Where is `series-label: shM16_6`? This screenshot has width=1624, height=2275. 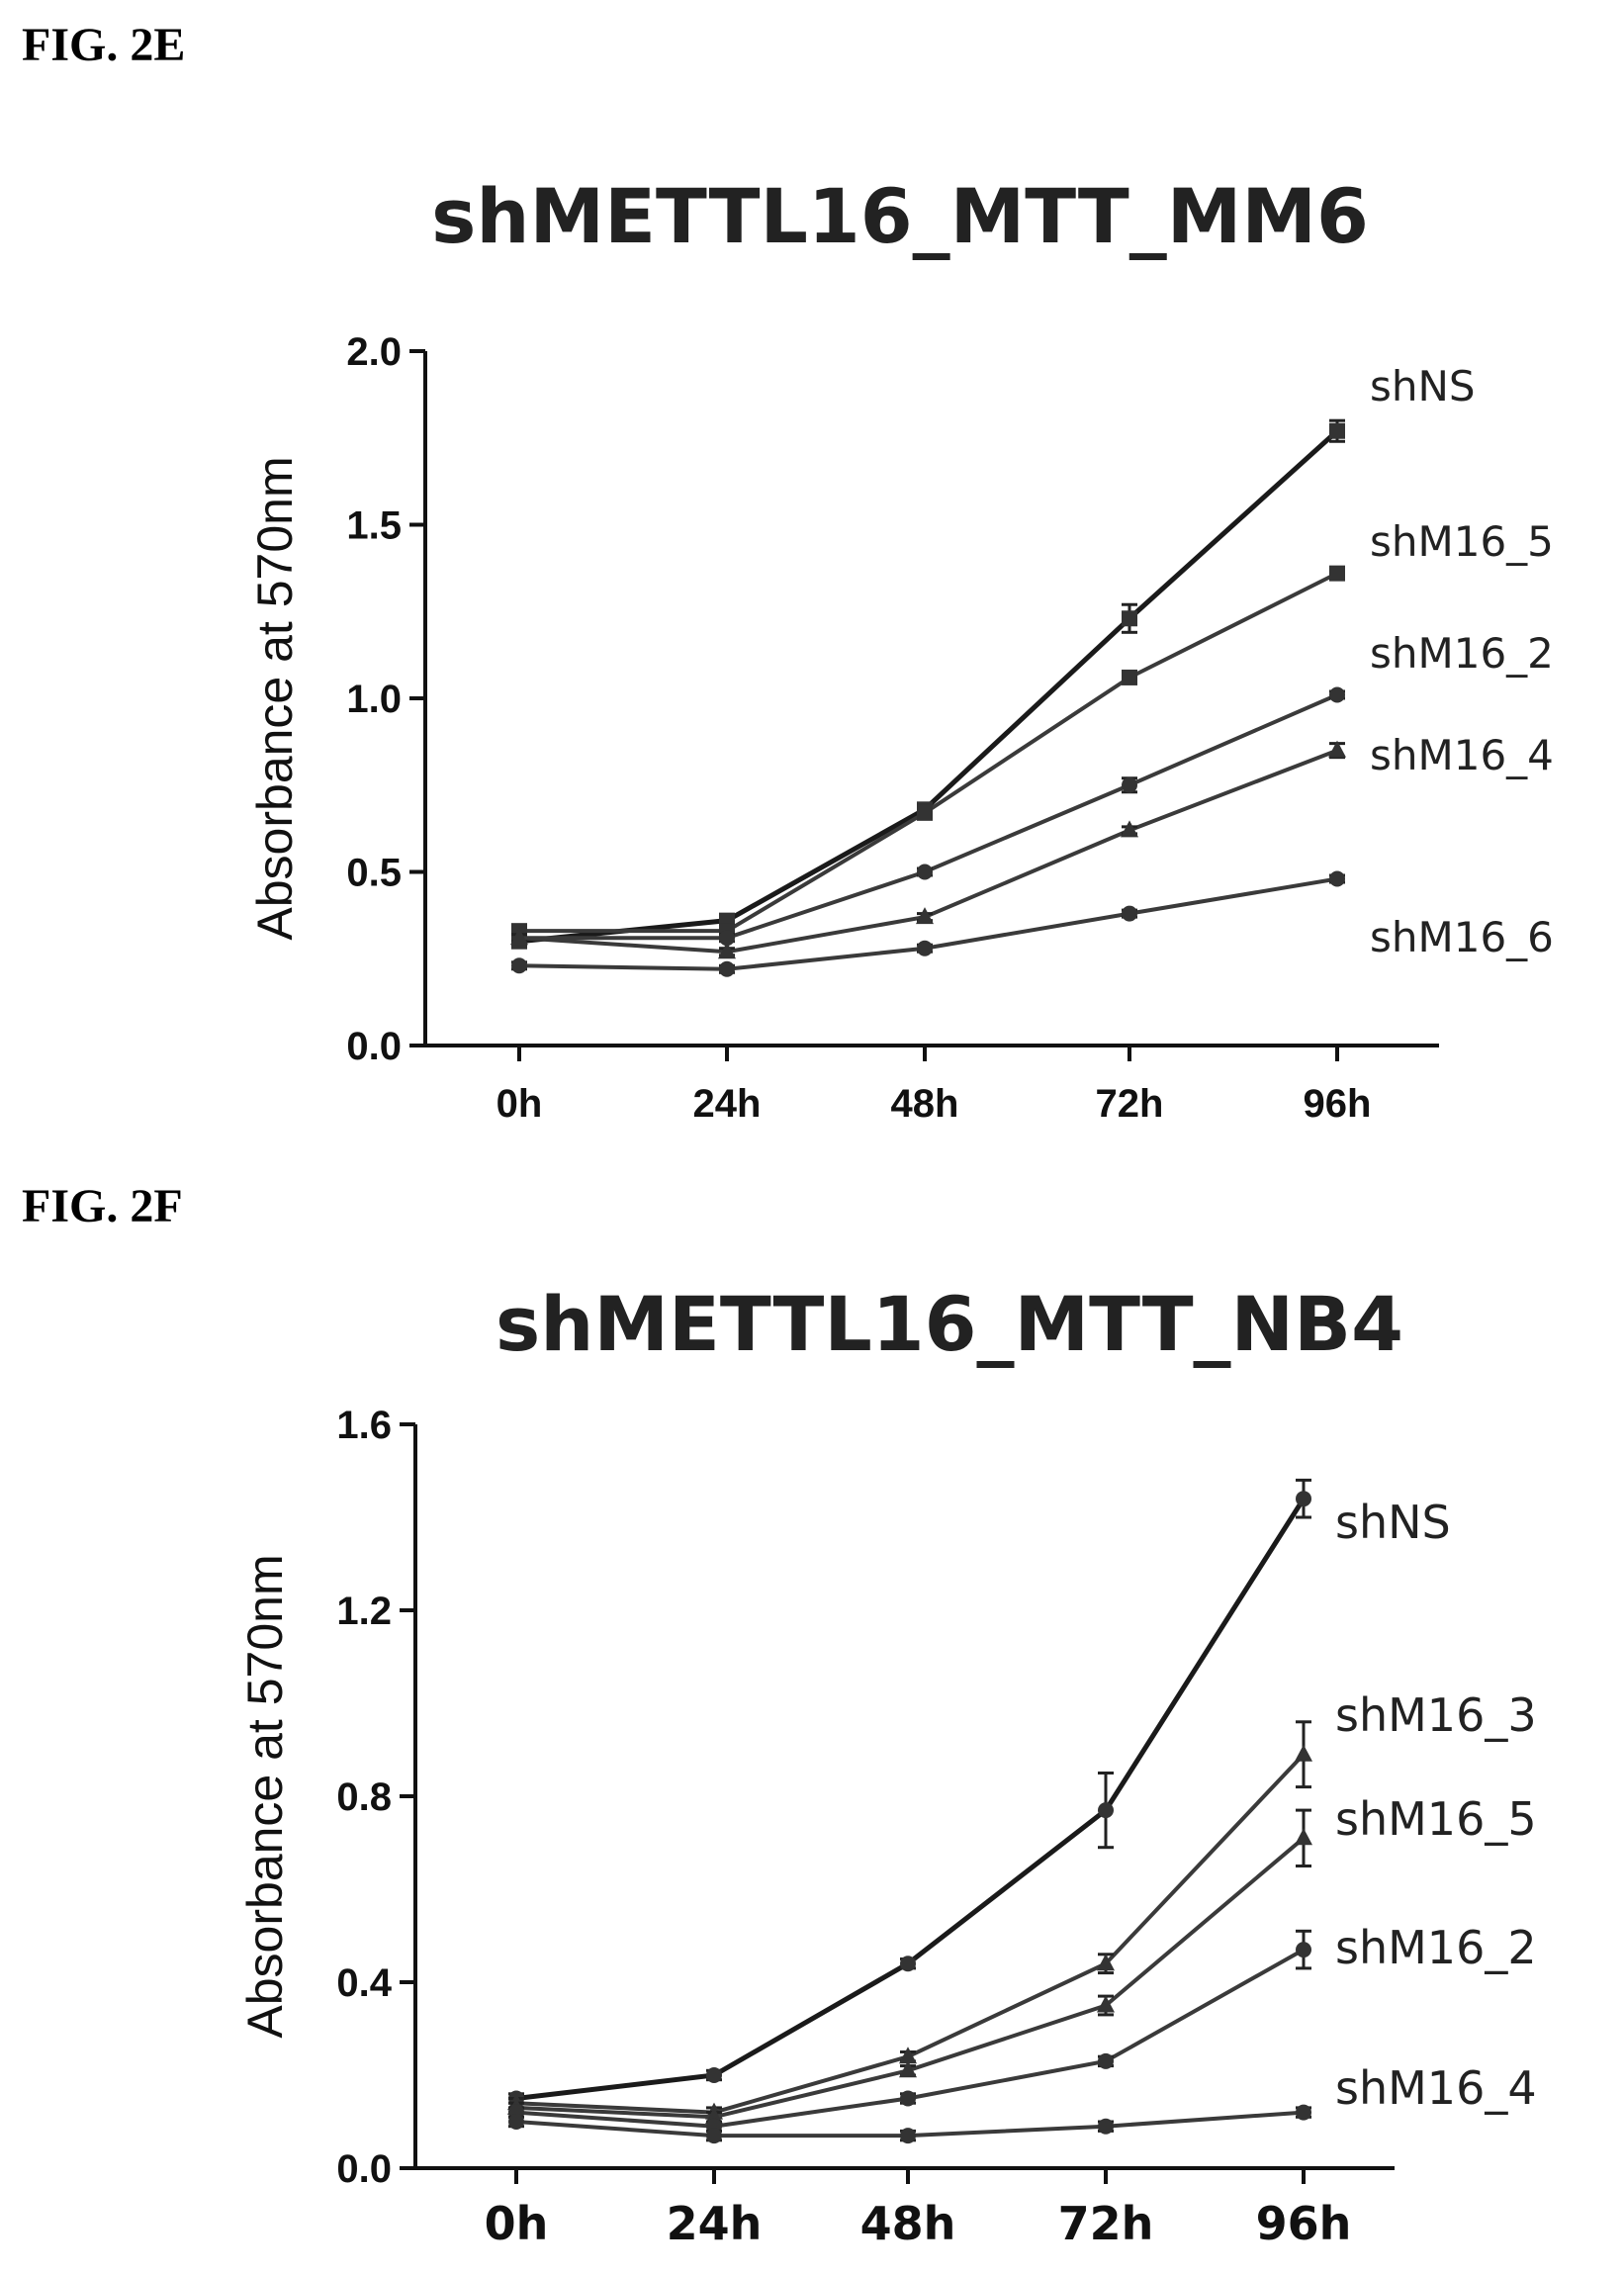
series-label: shM16_6 is located at coordinates (1462, 937).